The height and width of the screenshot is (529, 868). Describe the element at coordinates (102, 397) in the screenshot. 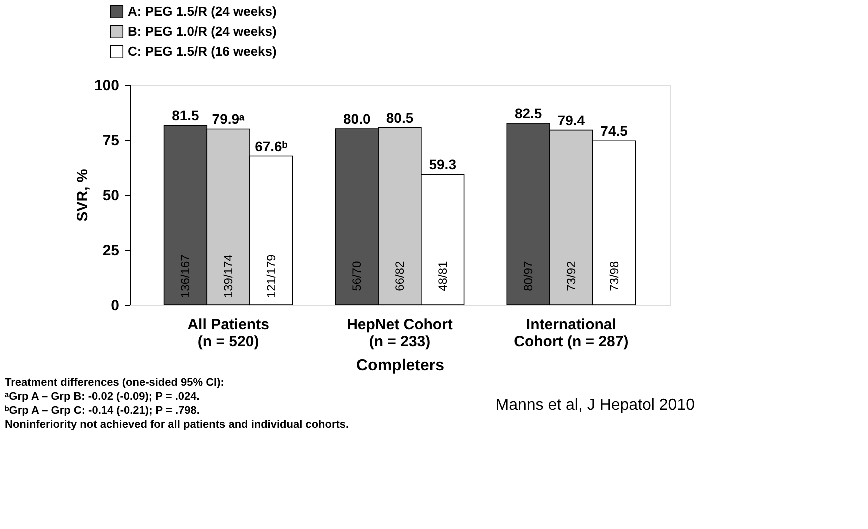

I see `text: ᵃGrp A – Grp B: -0.02 (-0.09); P = .024.` at that location.